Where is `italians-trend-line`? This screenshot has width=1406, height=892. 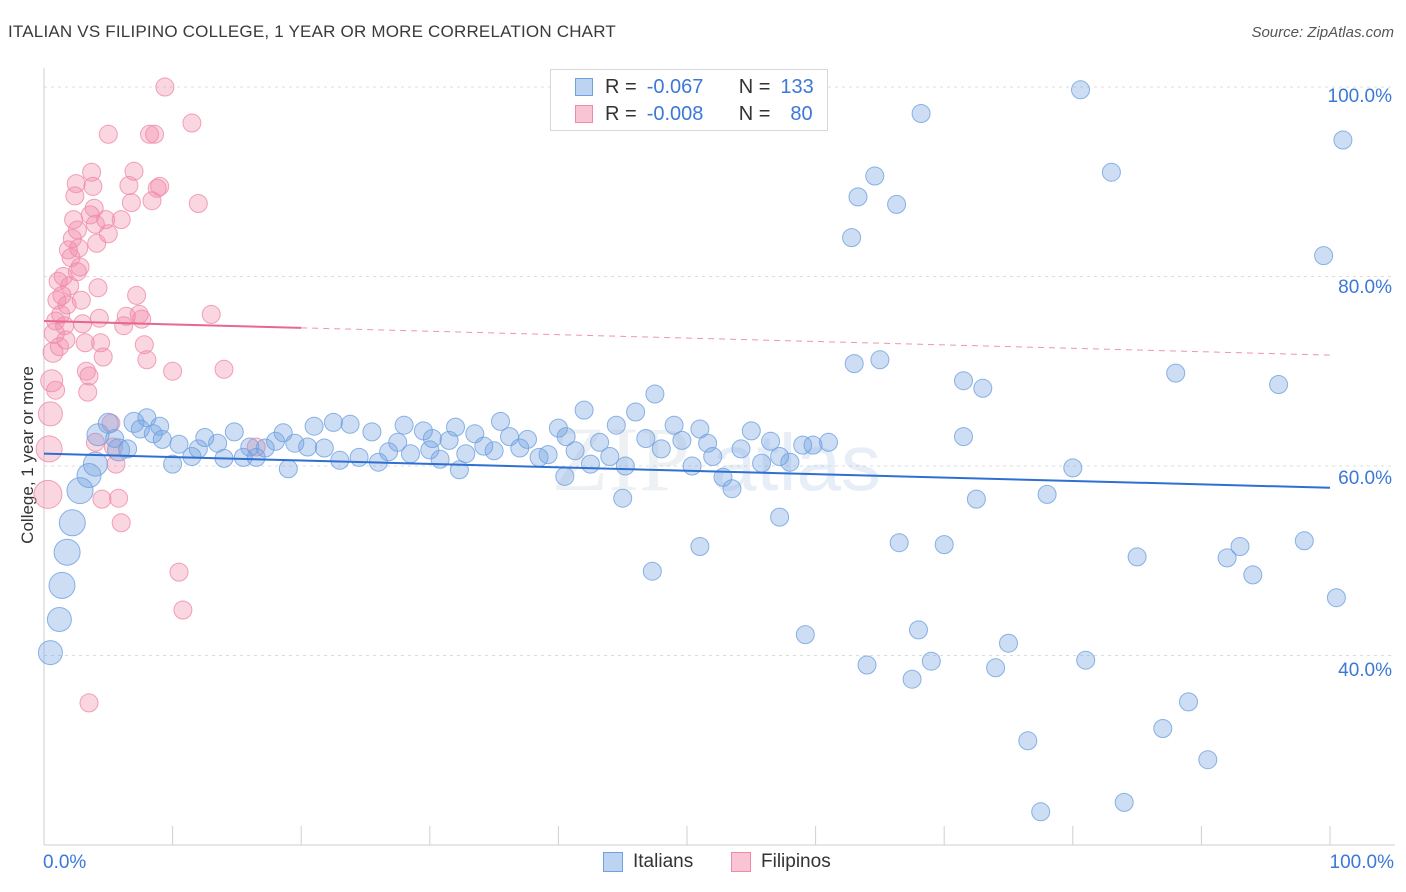
italians-trend-line is located at coordinates (687, 470).